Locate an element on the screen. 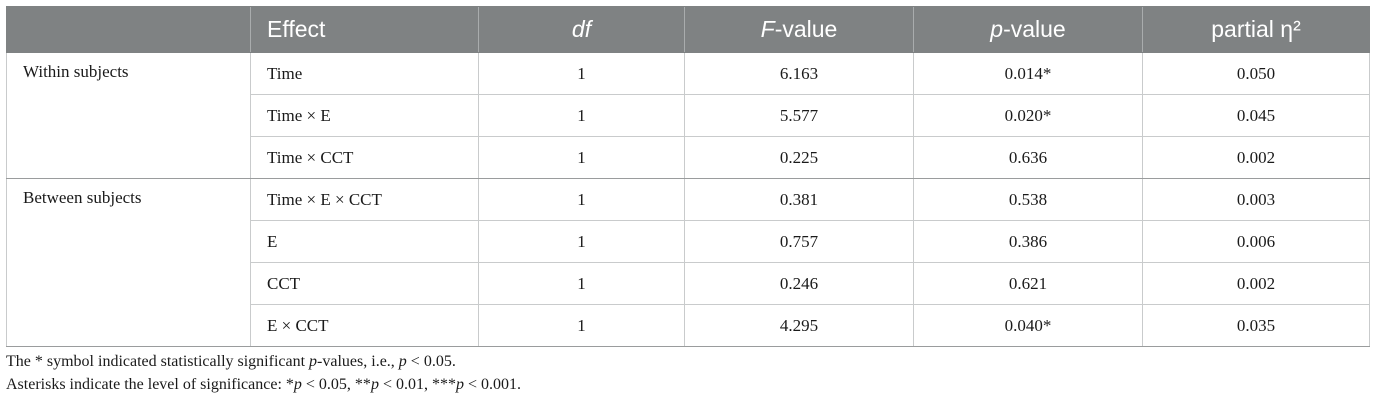  table-row: E × CCT 1 4.295 0.040* 0.035 is located at coordinates (688, 325).